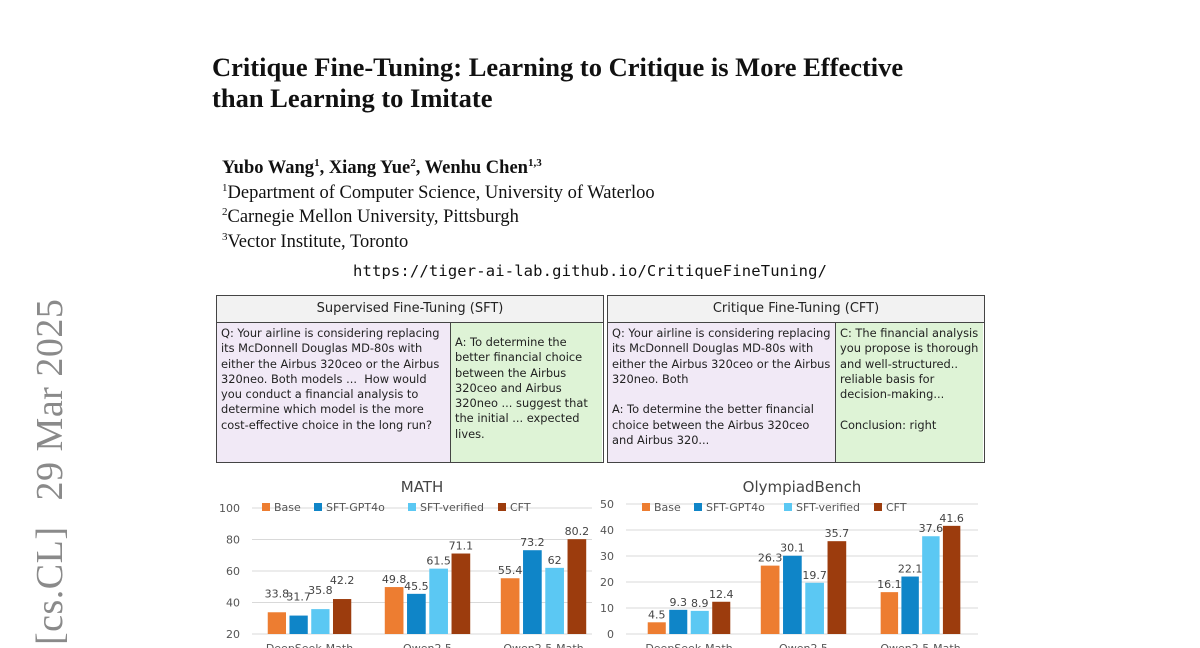 The width and height of the screenshot is (1200, 648). I want to click on data-label: 33.8, so click(277, 593).